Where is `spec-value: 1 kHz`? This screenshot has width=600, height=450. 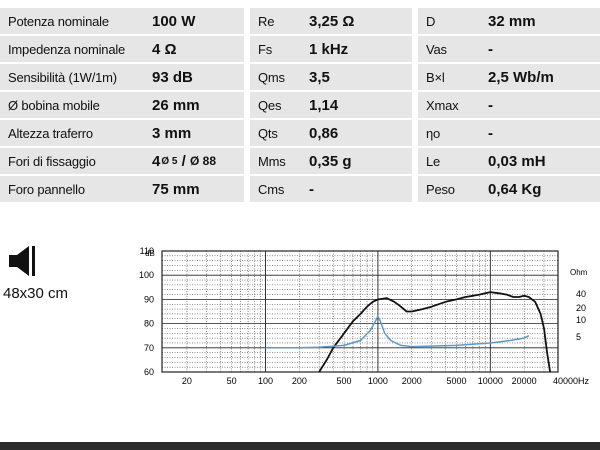
spec-value: 1 kHz is located at coordinates (359, 49).